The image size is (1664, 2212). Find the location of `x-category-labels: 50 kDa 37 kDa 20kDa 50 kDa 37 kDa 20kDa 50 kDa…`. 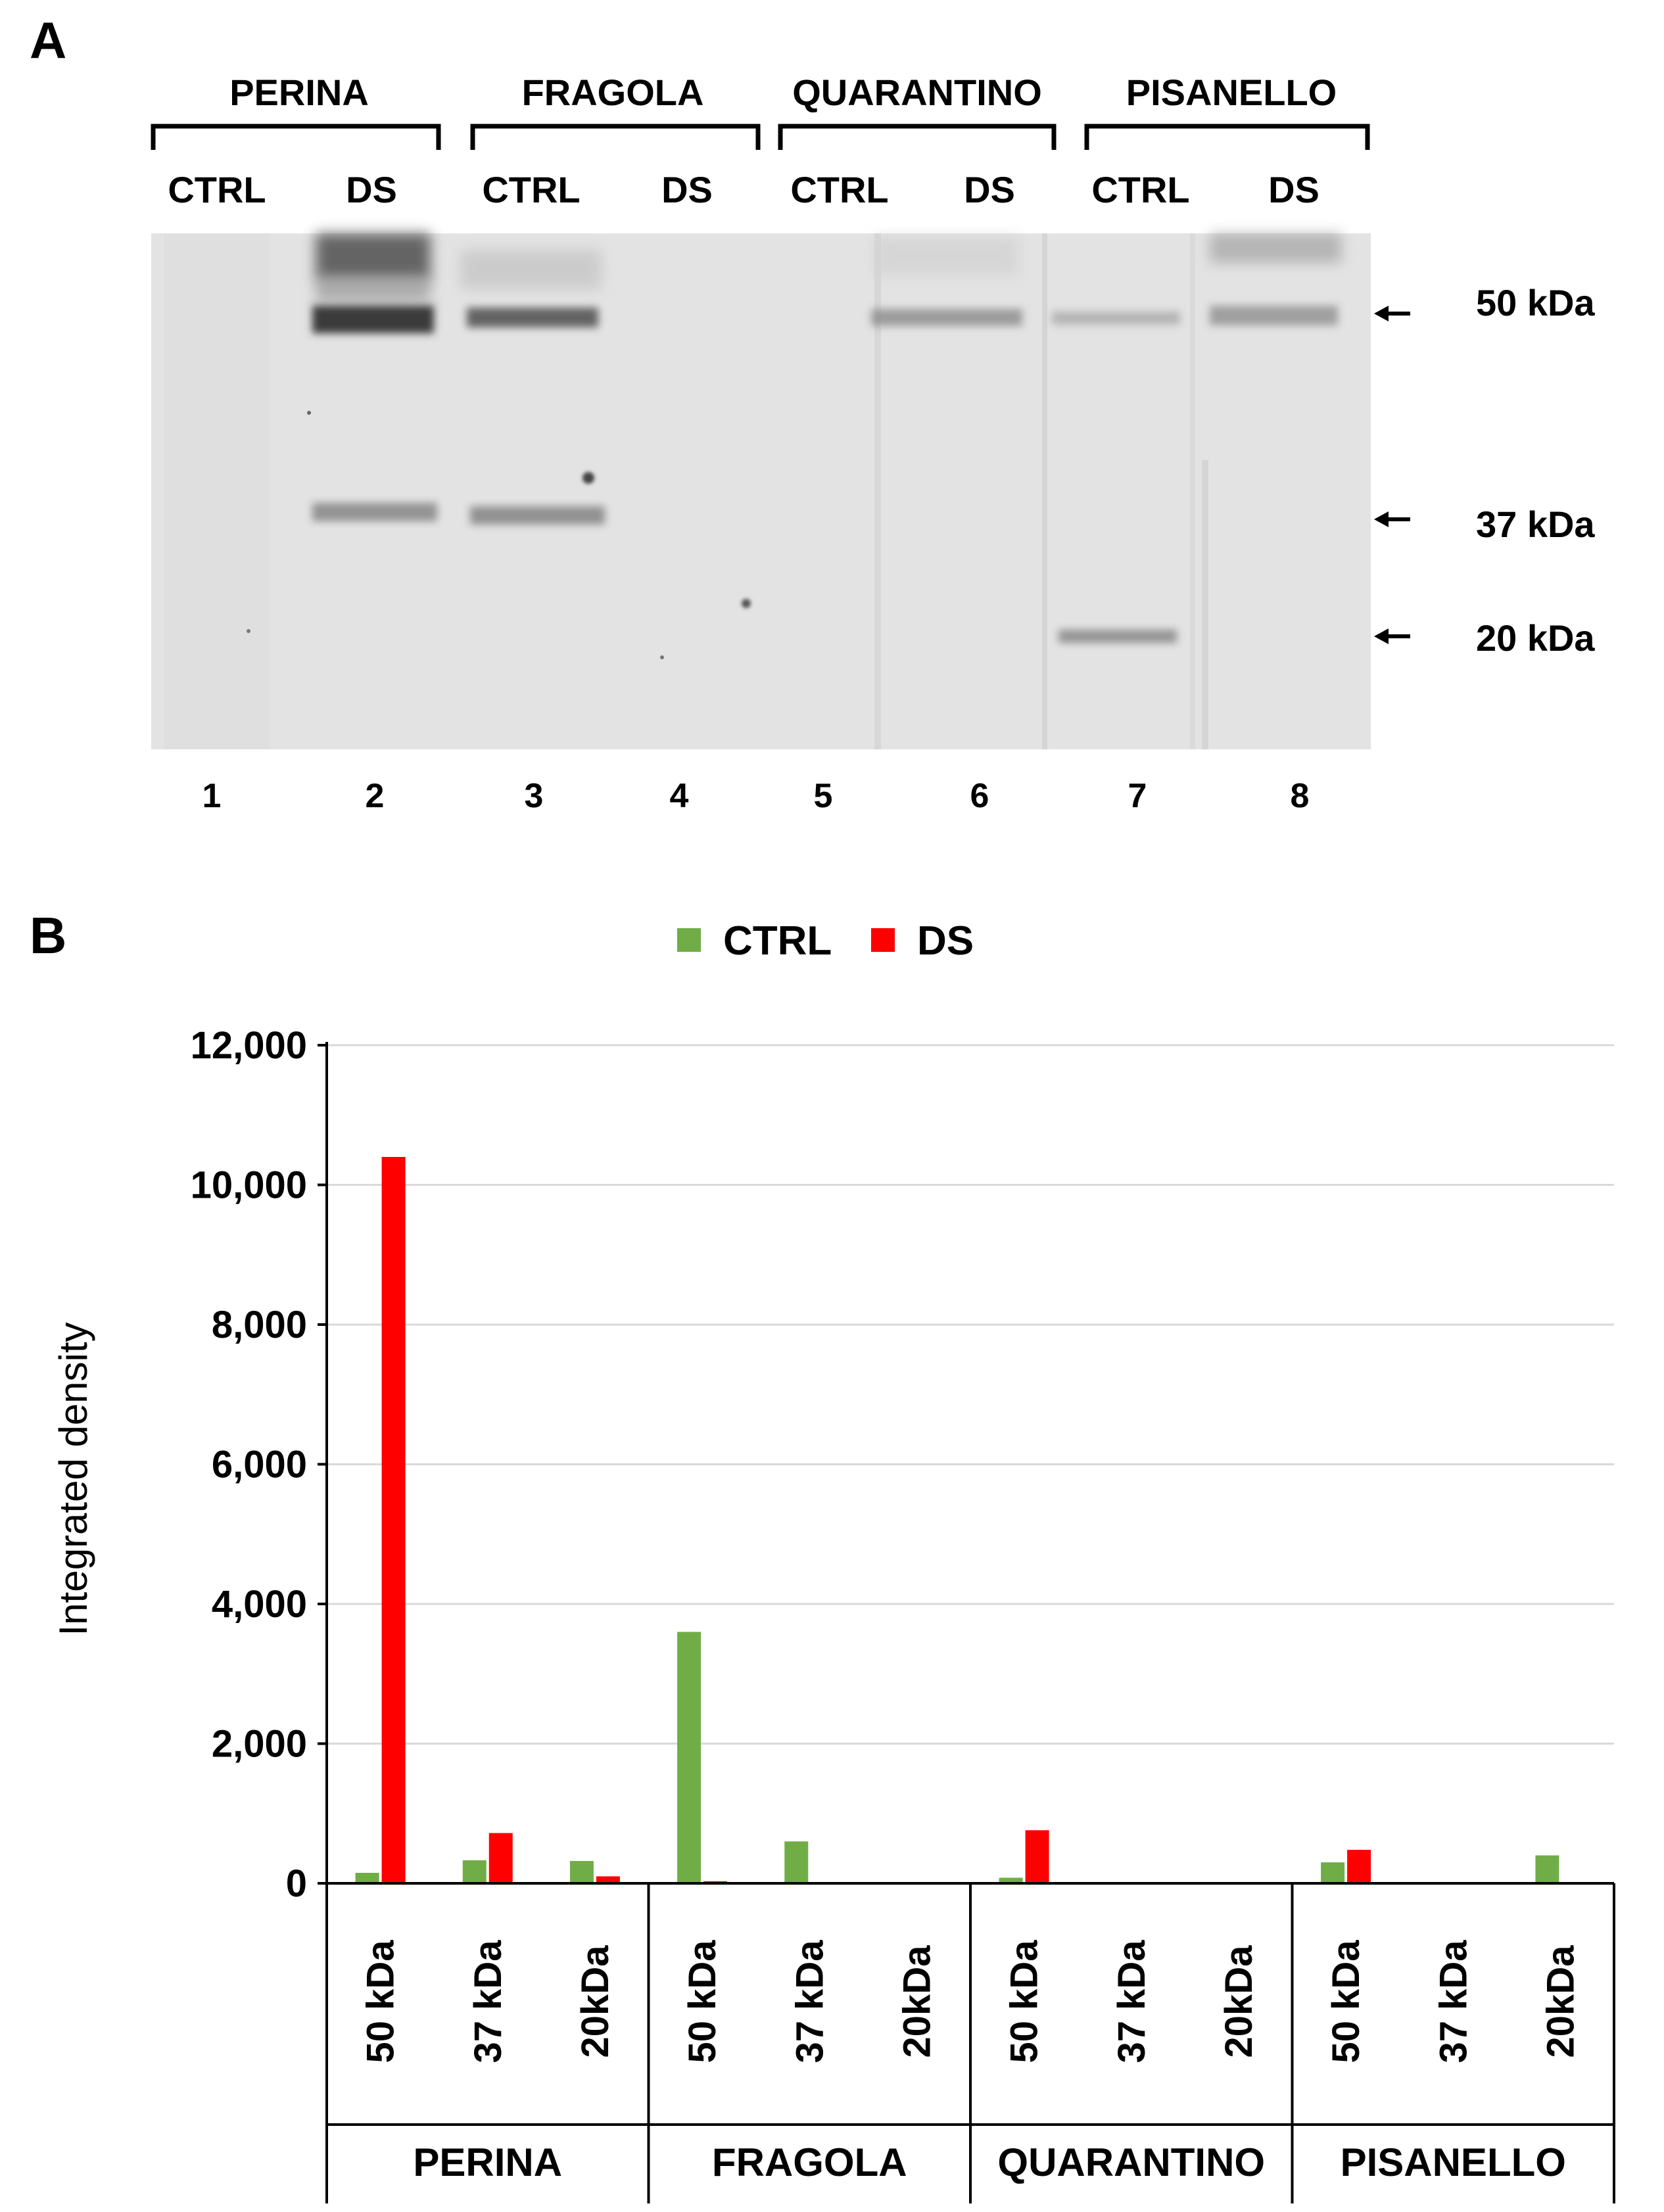

x-category-labels: 50 kDa 37 kDa 20kDa 50 kDa 37 kDa 20kDa 50 kDa… is located at coordinates (971, 2001).